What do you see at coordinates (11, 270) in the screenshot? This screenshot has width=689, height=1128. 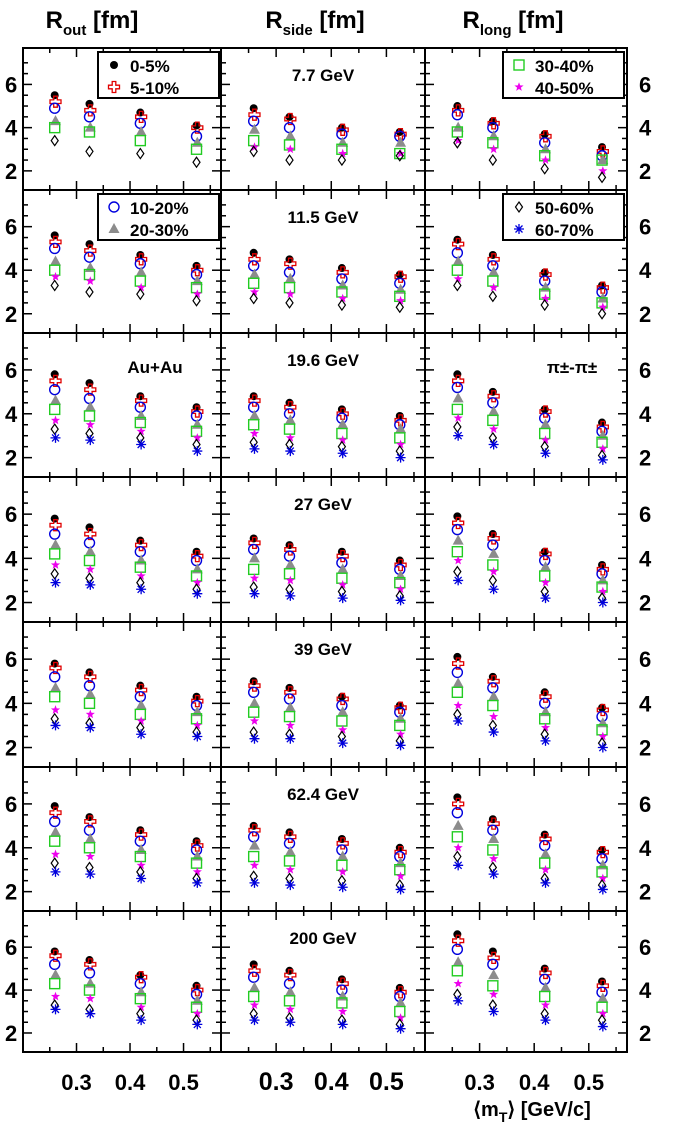 I see `y-tick-label-4: 4` at bounding box center [11, 270].